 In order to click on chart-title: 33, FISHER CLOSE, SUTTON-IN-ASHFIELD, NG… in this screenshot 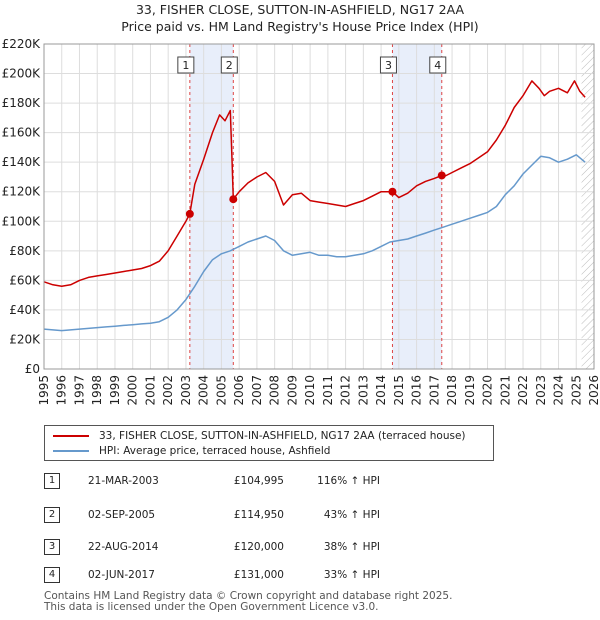, I will do `click(300, 9)`.